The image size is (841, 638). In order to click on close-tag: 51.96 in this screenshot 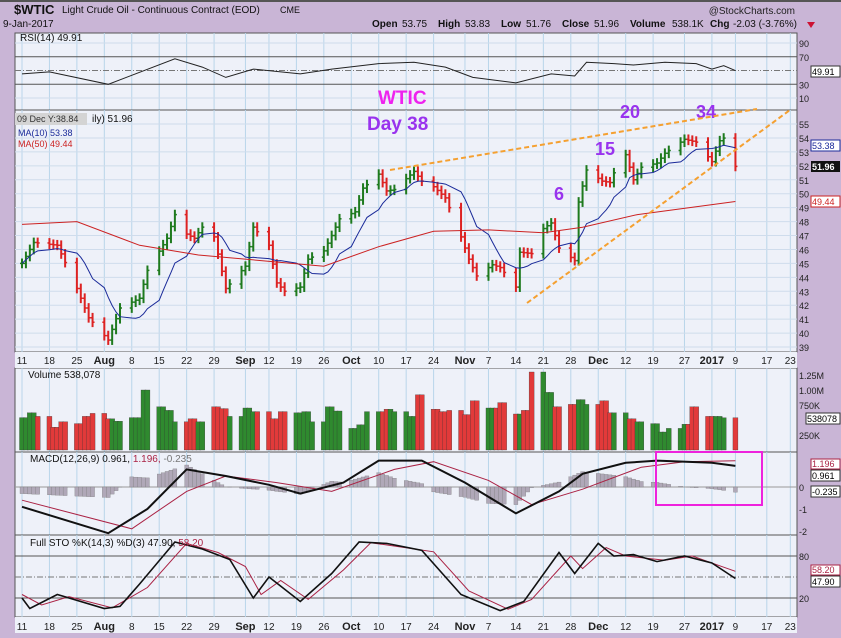, I will do `click(823, 167)`.